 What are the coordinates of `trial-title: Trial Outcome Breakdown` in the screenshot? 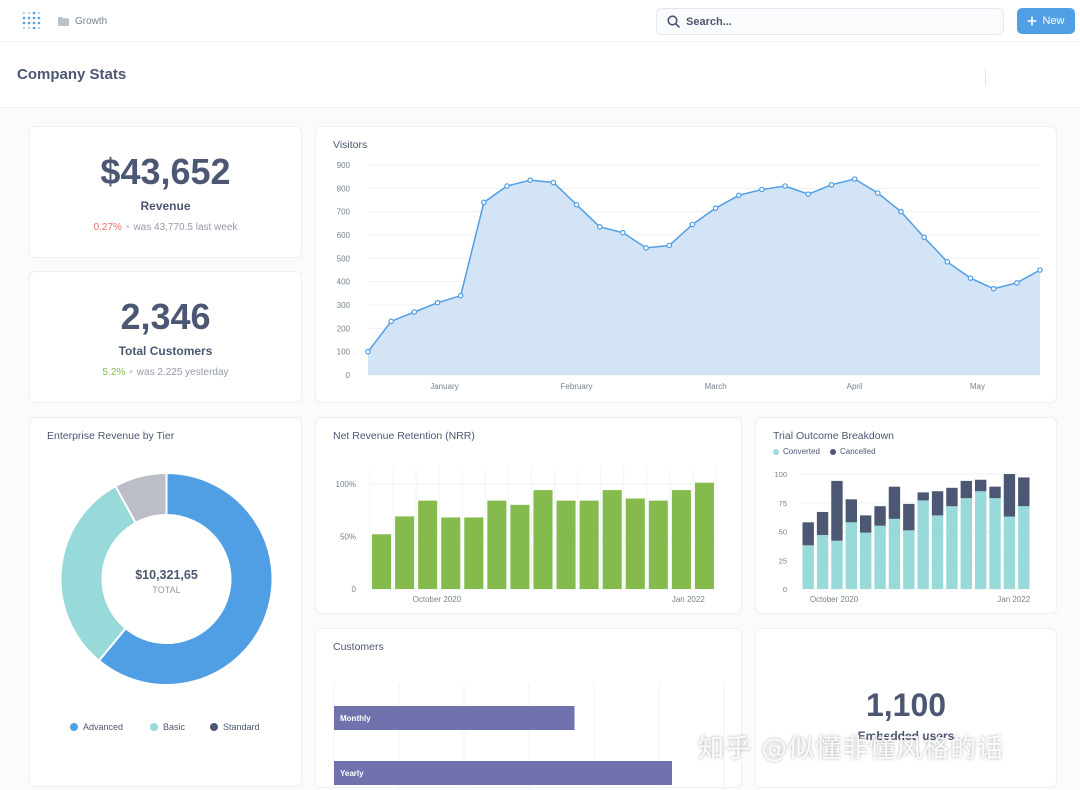 It's located at (833, 436).